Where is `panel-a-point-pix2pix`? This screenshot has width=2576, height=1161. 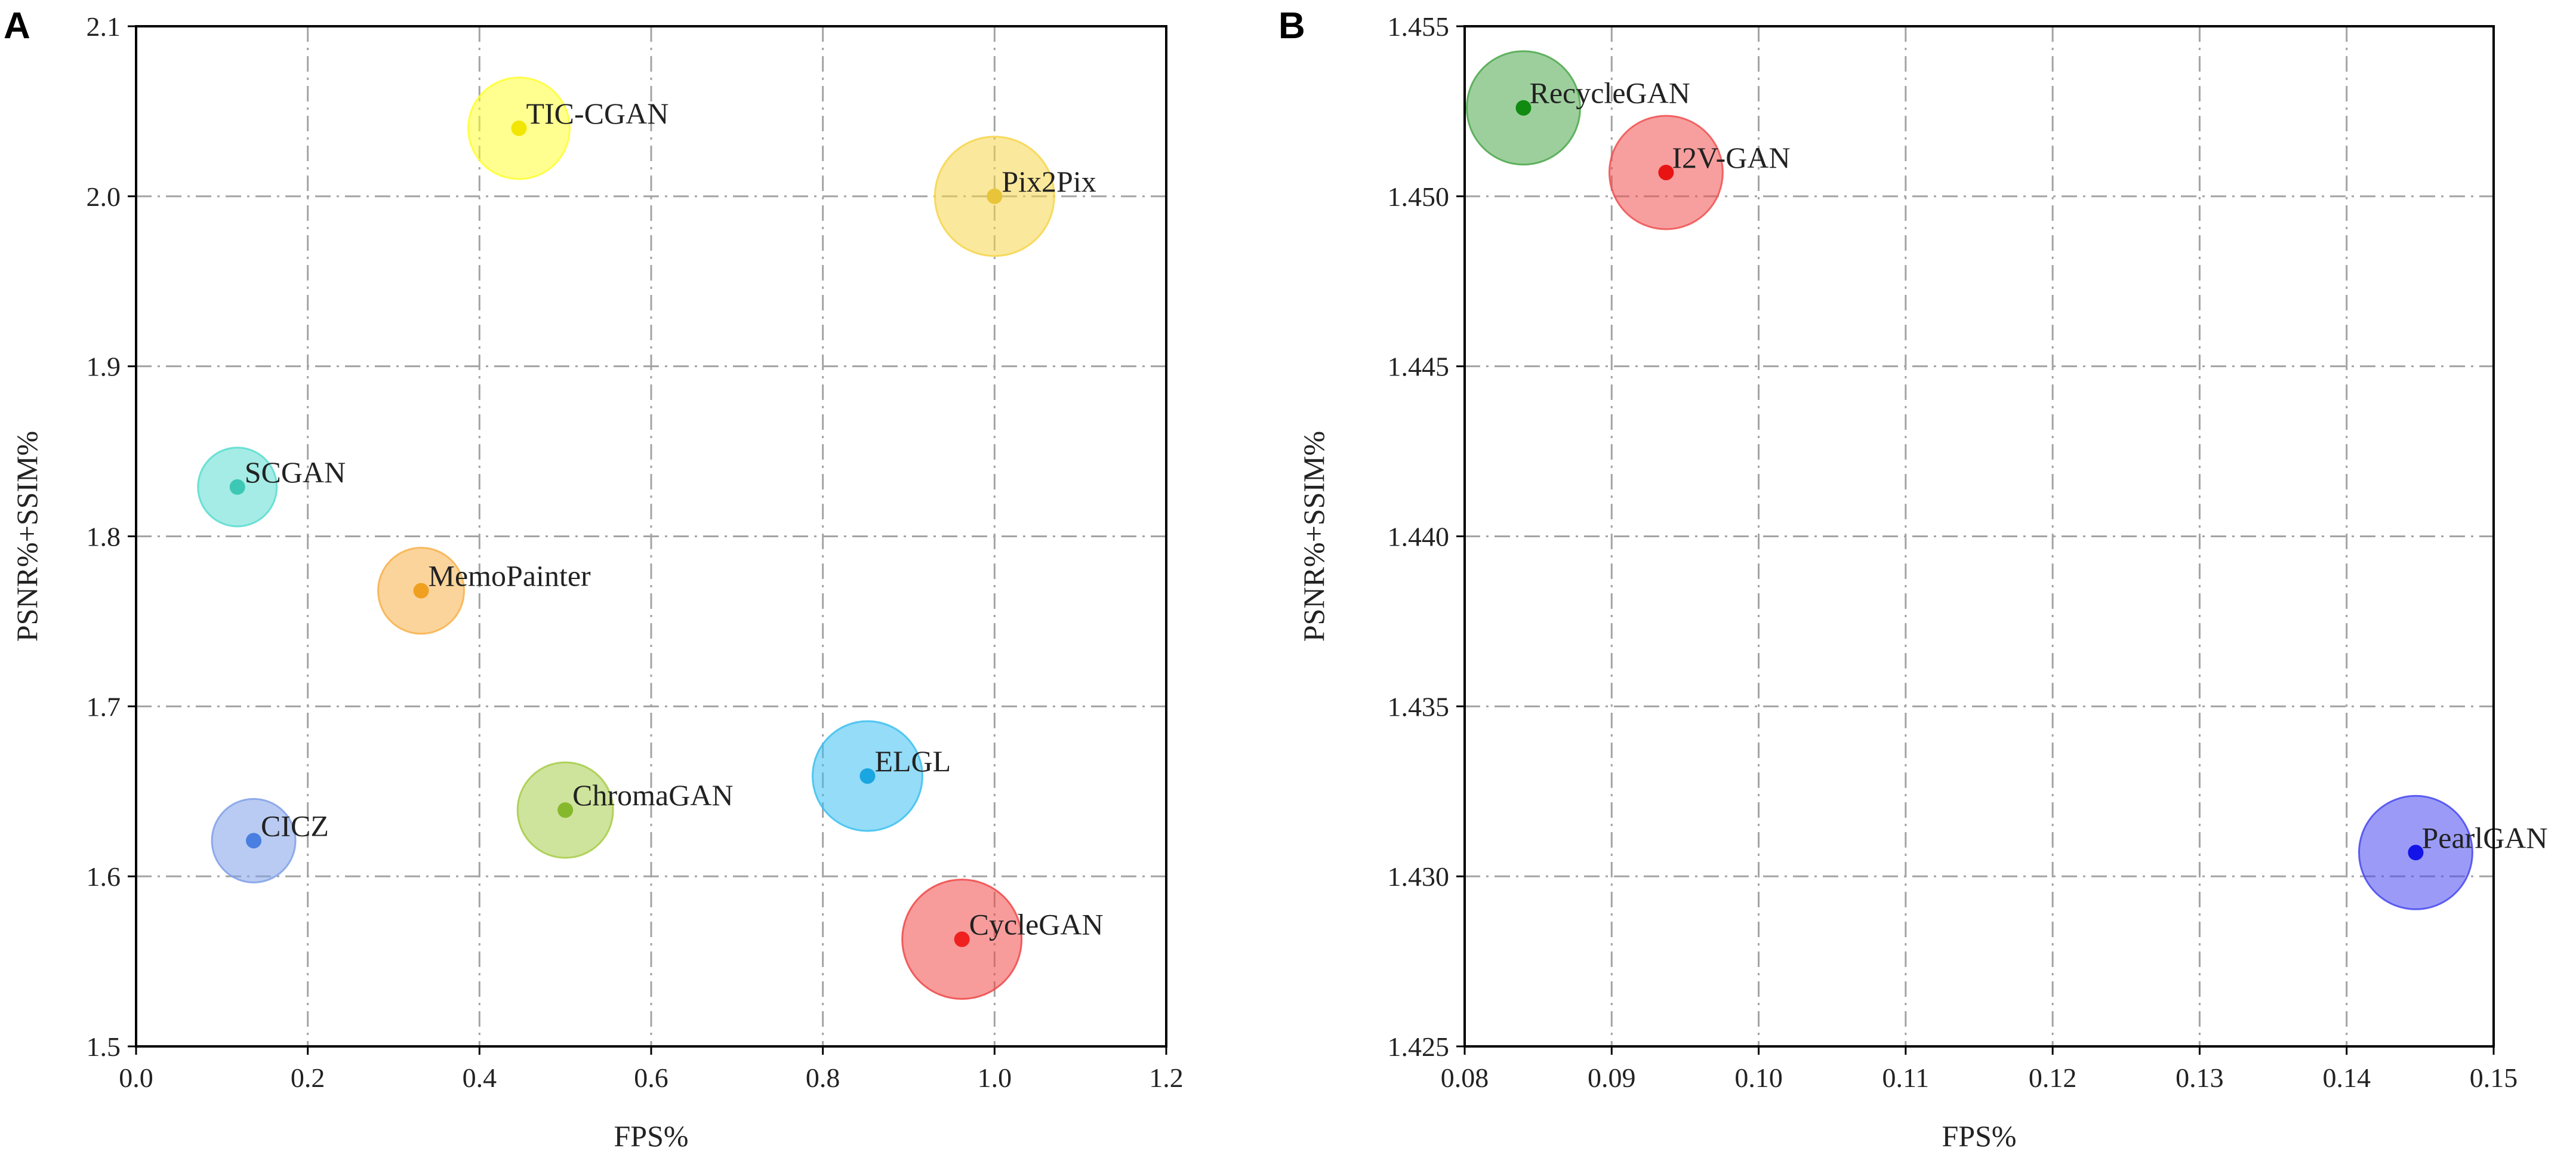
panel-a-point-pix2pix is located at coordinates (995, 196).